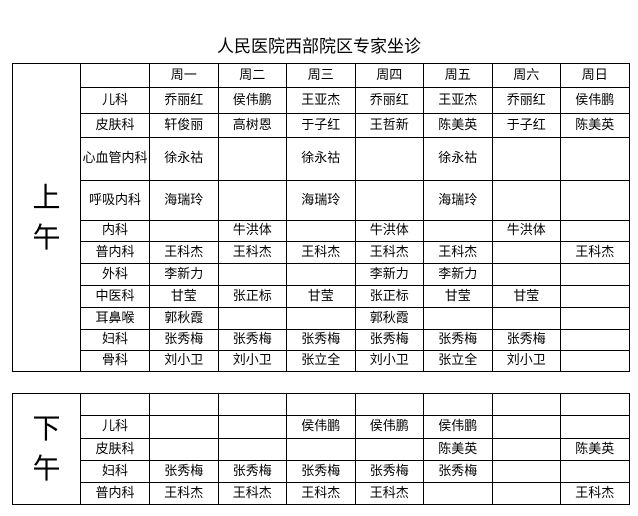  I want to click on dept-cell: 普内科, so click(115, 493).